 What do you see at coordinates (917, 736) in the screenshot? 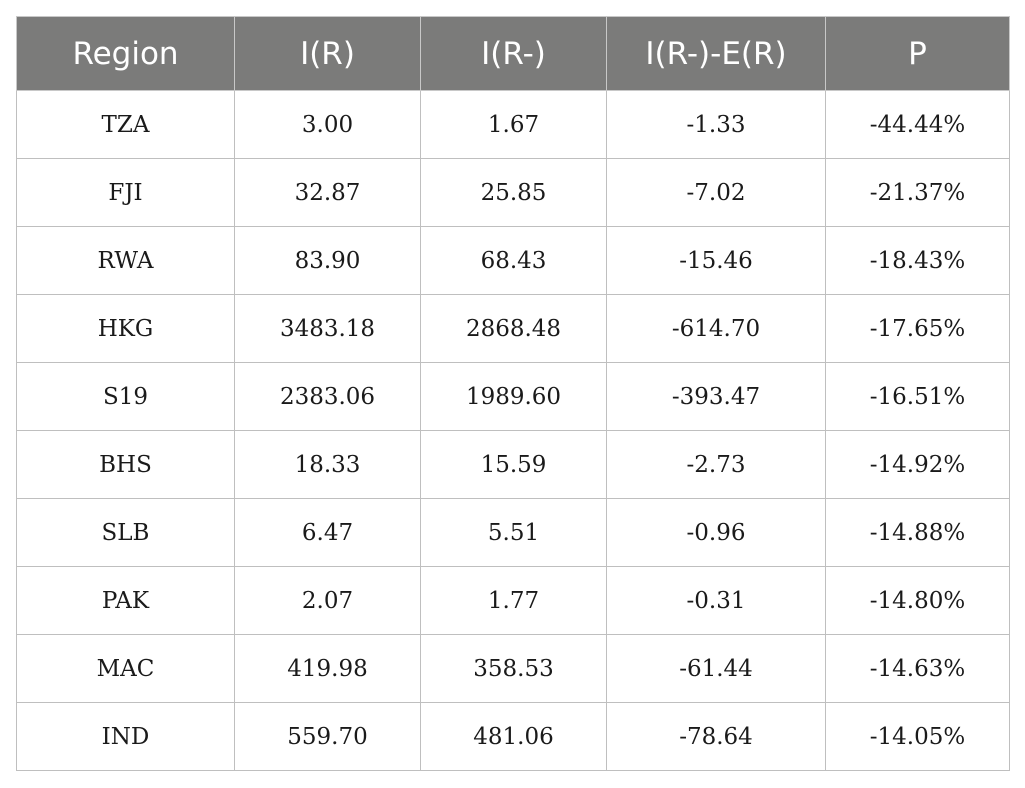
I see `cell-p: -14.05%` at bounding box center [917, 736].